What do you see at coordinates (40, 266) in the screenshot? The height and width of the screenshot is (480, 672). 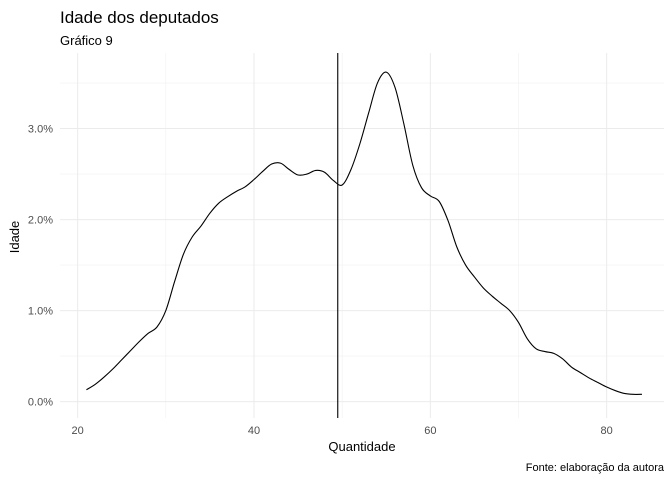 I see `y-axis-ticks: 0.0% 1.0% 2.0% 3.0%` at bounding box center [40, 266].